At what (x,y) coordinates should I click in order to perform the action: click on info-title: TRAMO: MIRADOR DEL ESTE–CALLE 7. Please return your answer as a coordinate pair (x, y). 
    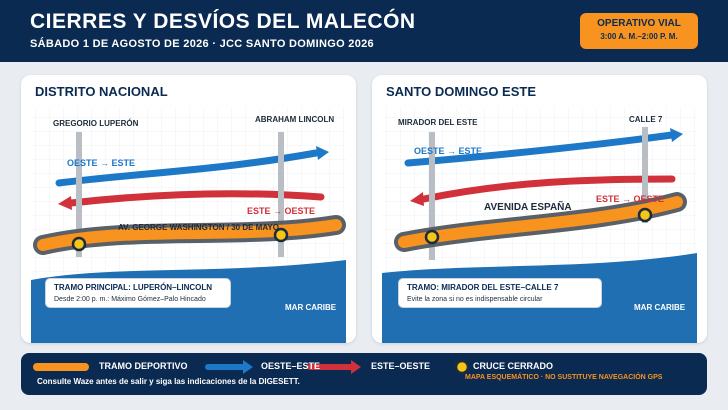
    Looking at the image, I should click on (483, 287).